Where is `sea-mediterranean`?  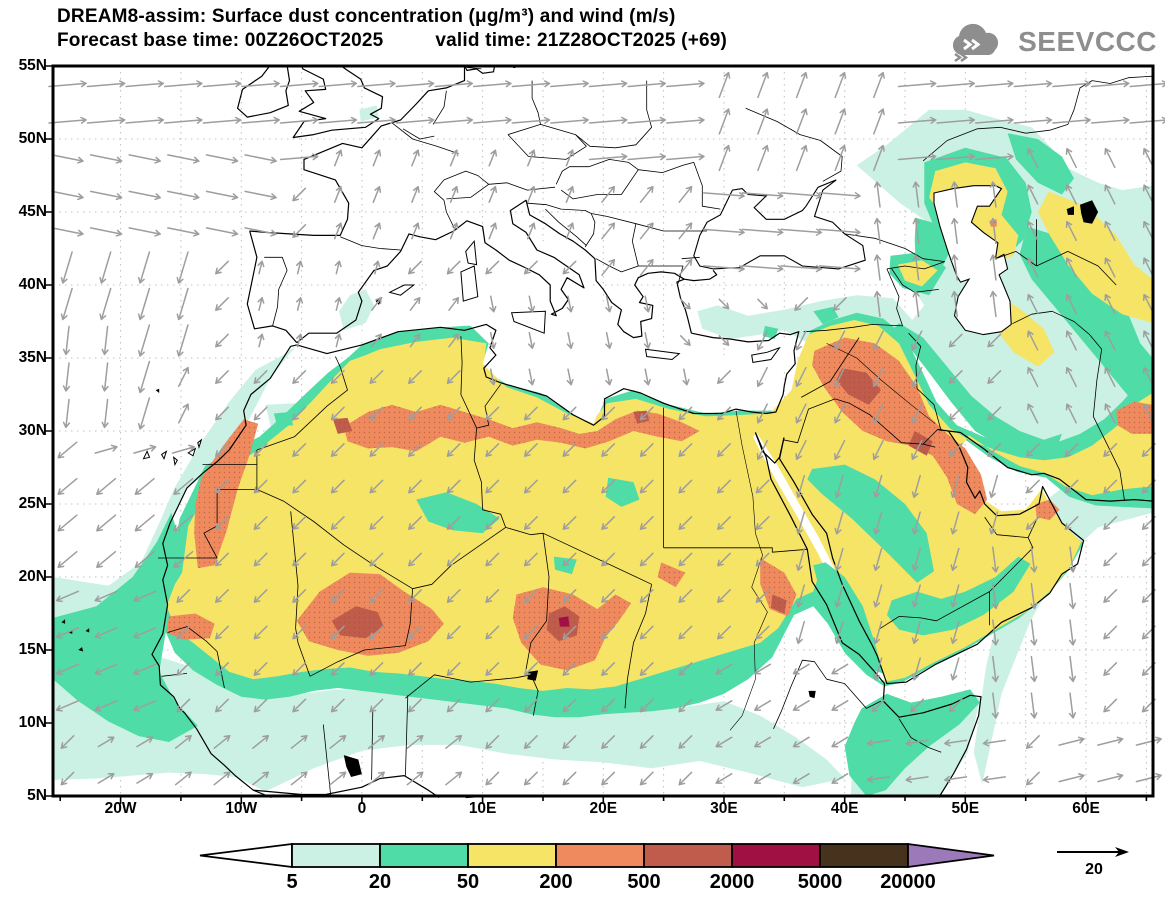 sea-mediterranean is located at coordinates (546, 319).